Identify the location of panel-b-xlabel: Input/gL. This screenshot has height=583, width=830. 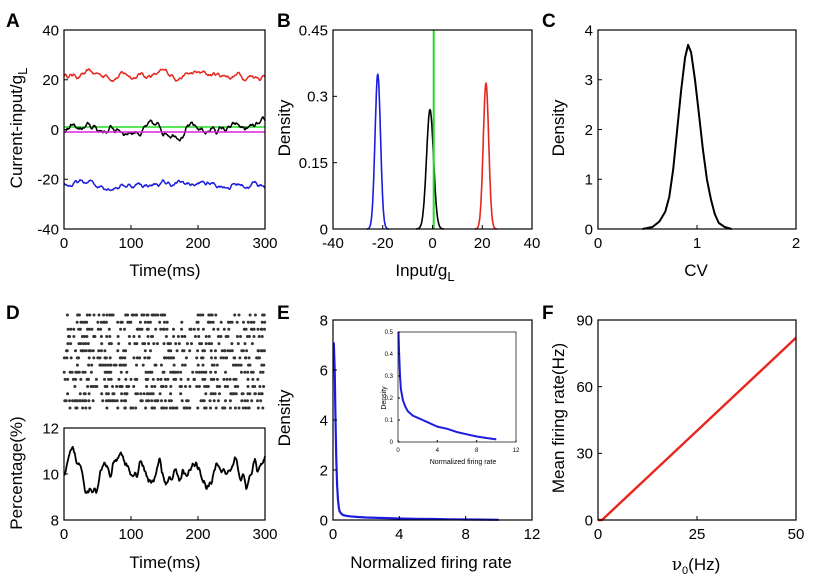
(424, 272).